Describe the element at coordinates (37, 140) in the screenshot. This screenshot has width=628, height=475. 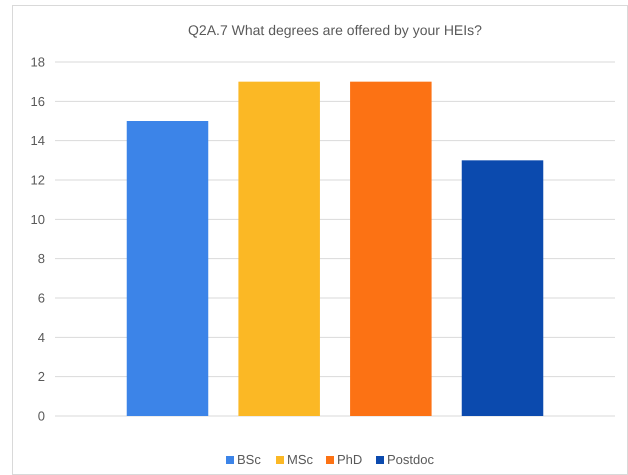
I see `y-tick-label: 14` at that location.